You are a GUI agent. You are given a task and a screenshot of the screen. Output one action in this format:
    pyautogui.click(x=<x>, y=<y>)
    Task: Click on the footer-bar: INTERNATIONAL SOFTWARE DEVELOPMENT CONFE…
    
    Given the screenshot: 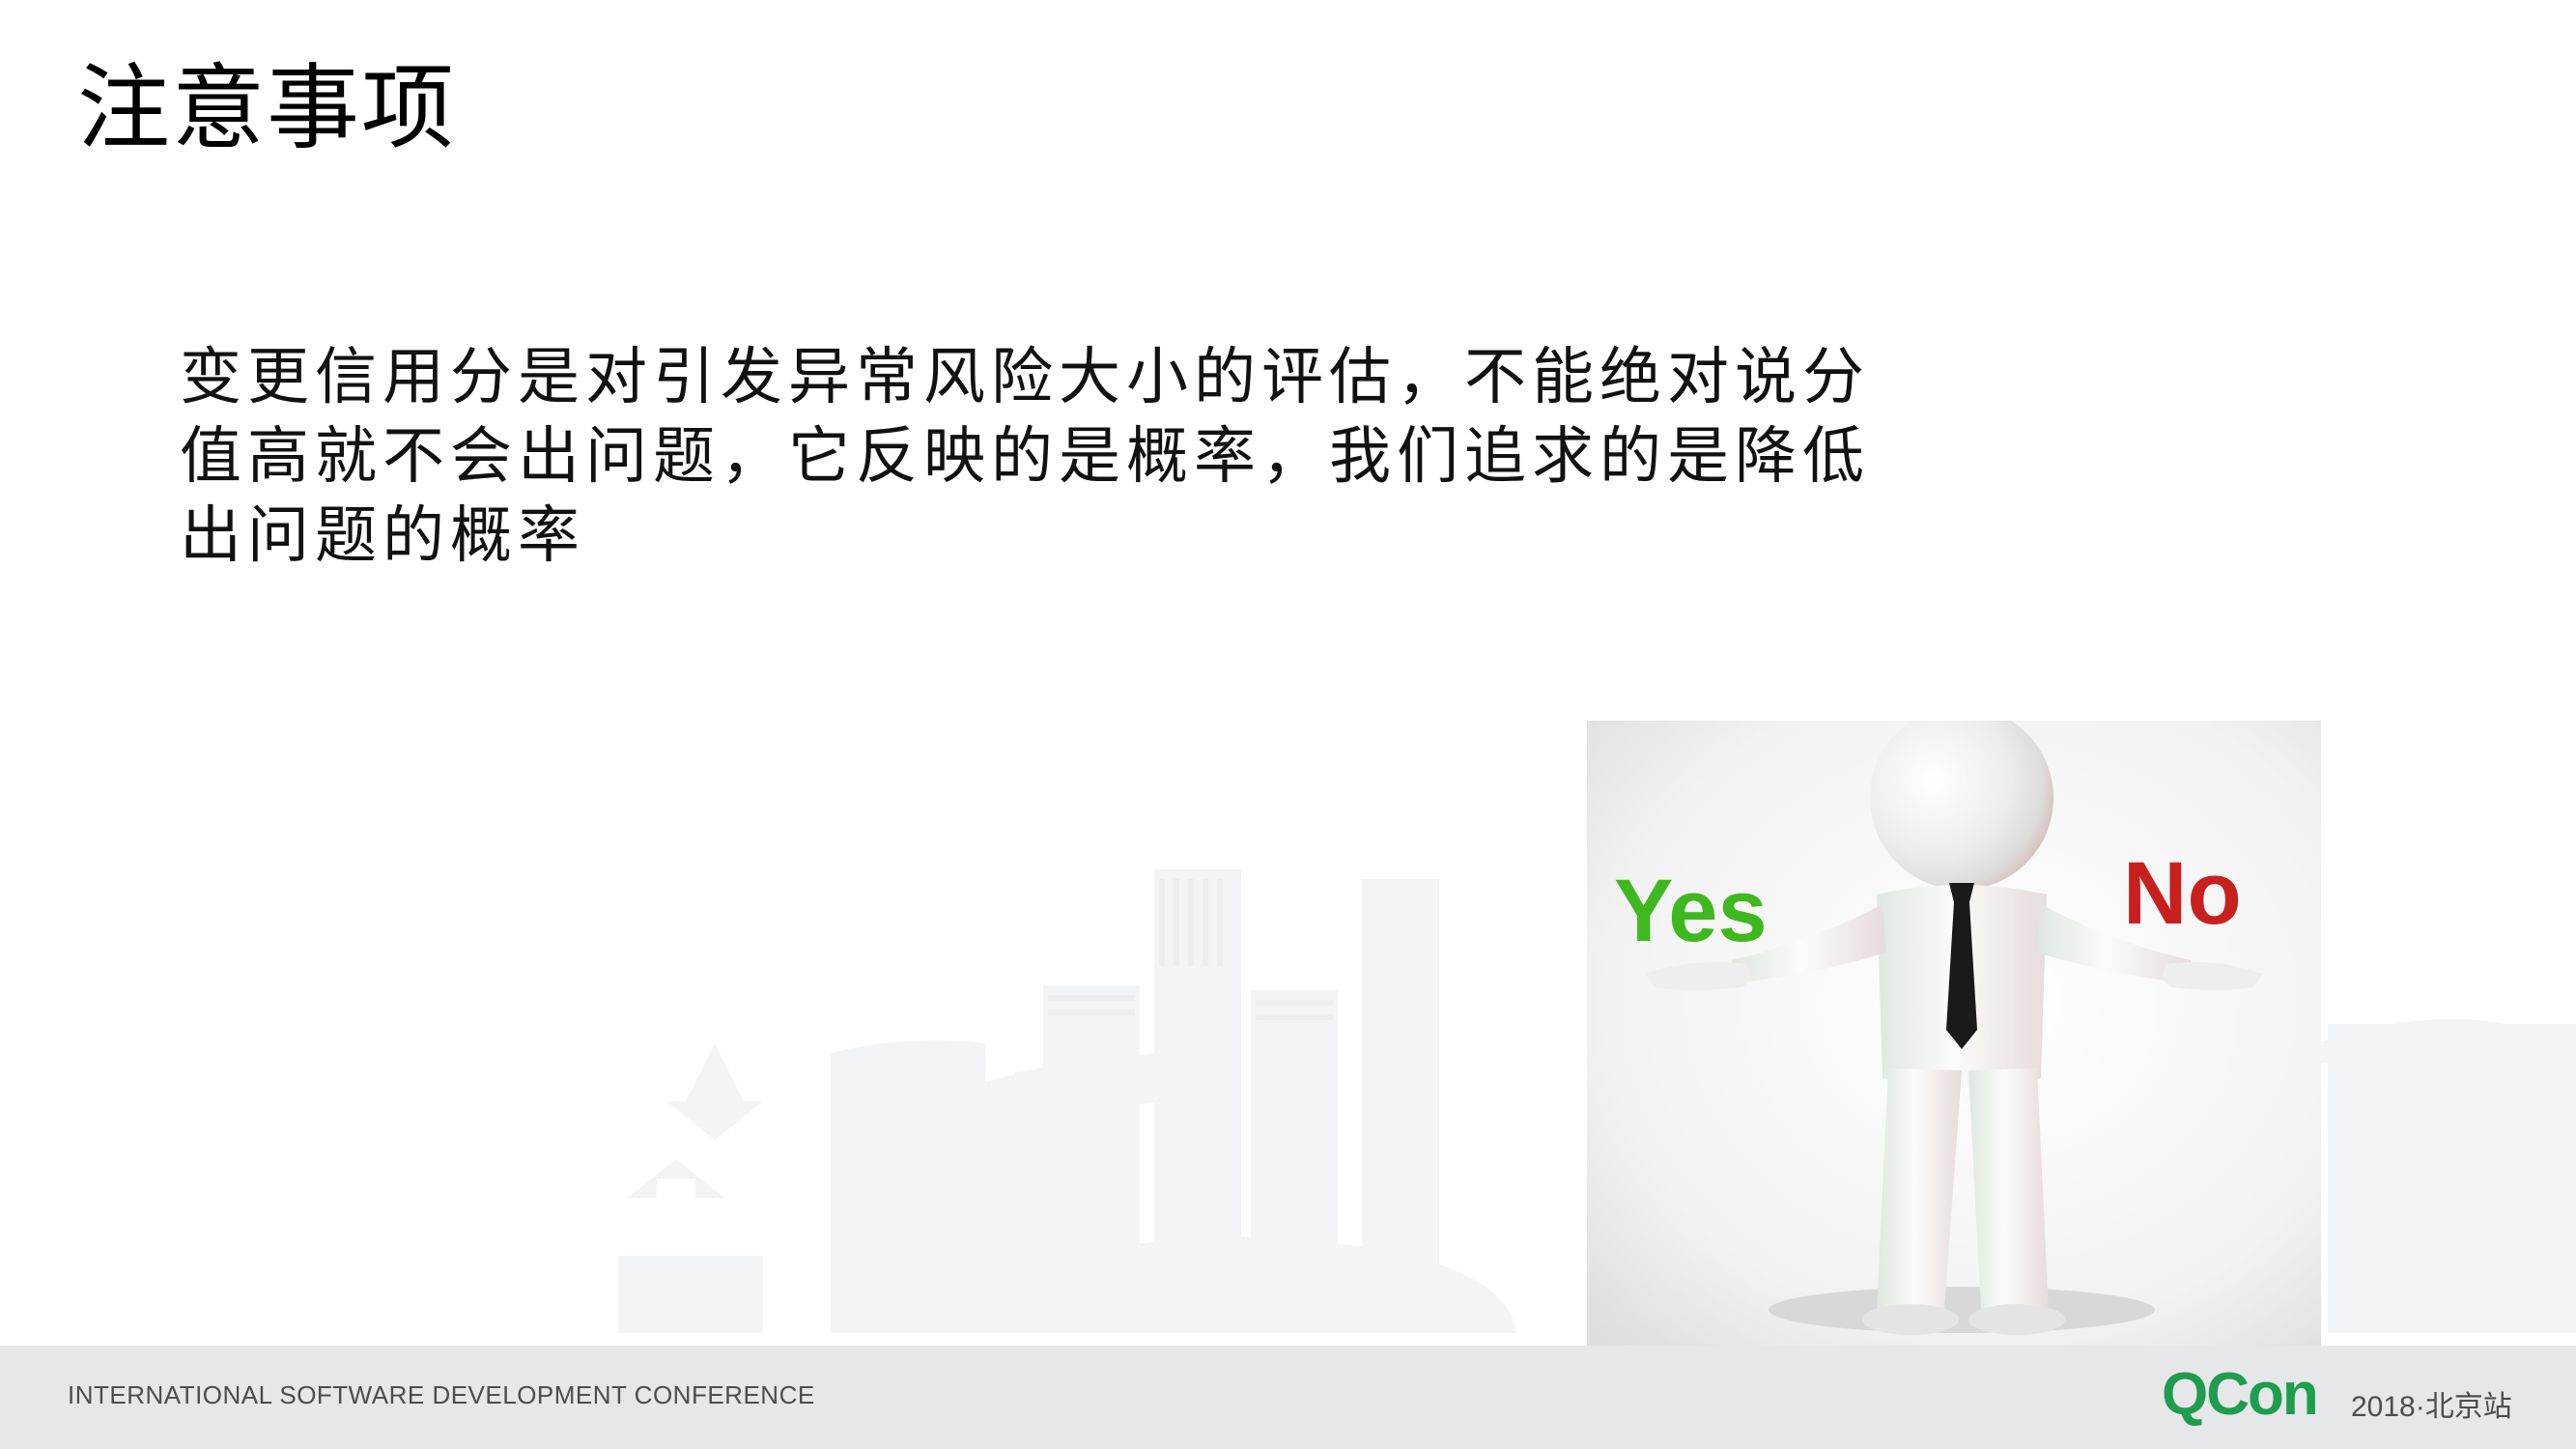 What is the action you would take?
    pyautogui.click(x=1288, y=1397)
    